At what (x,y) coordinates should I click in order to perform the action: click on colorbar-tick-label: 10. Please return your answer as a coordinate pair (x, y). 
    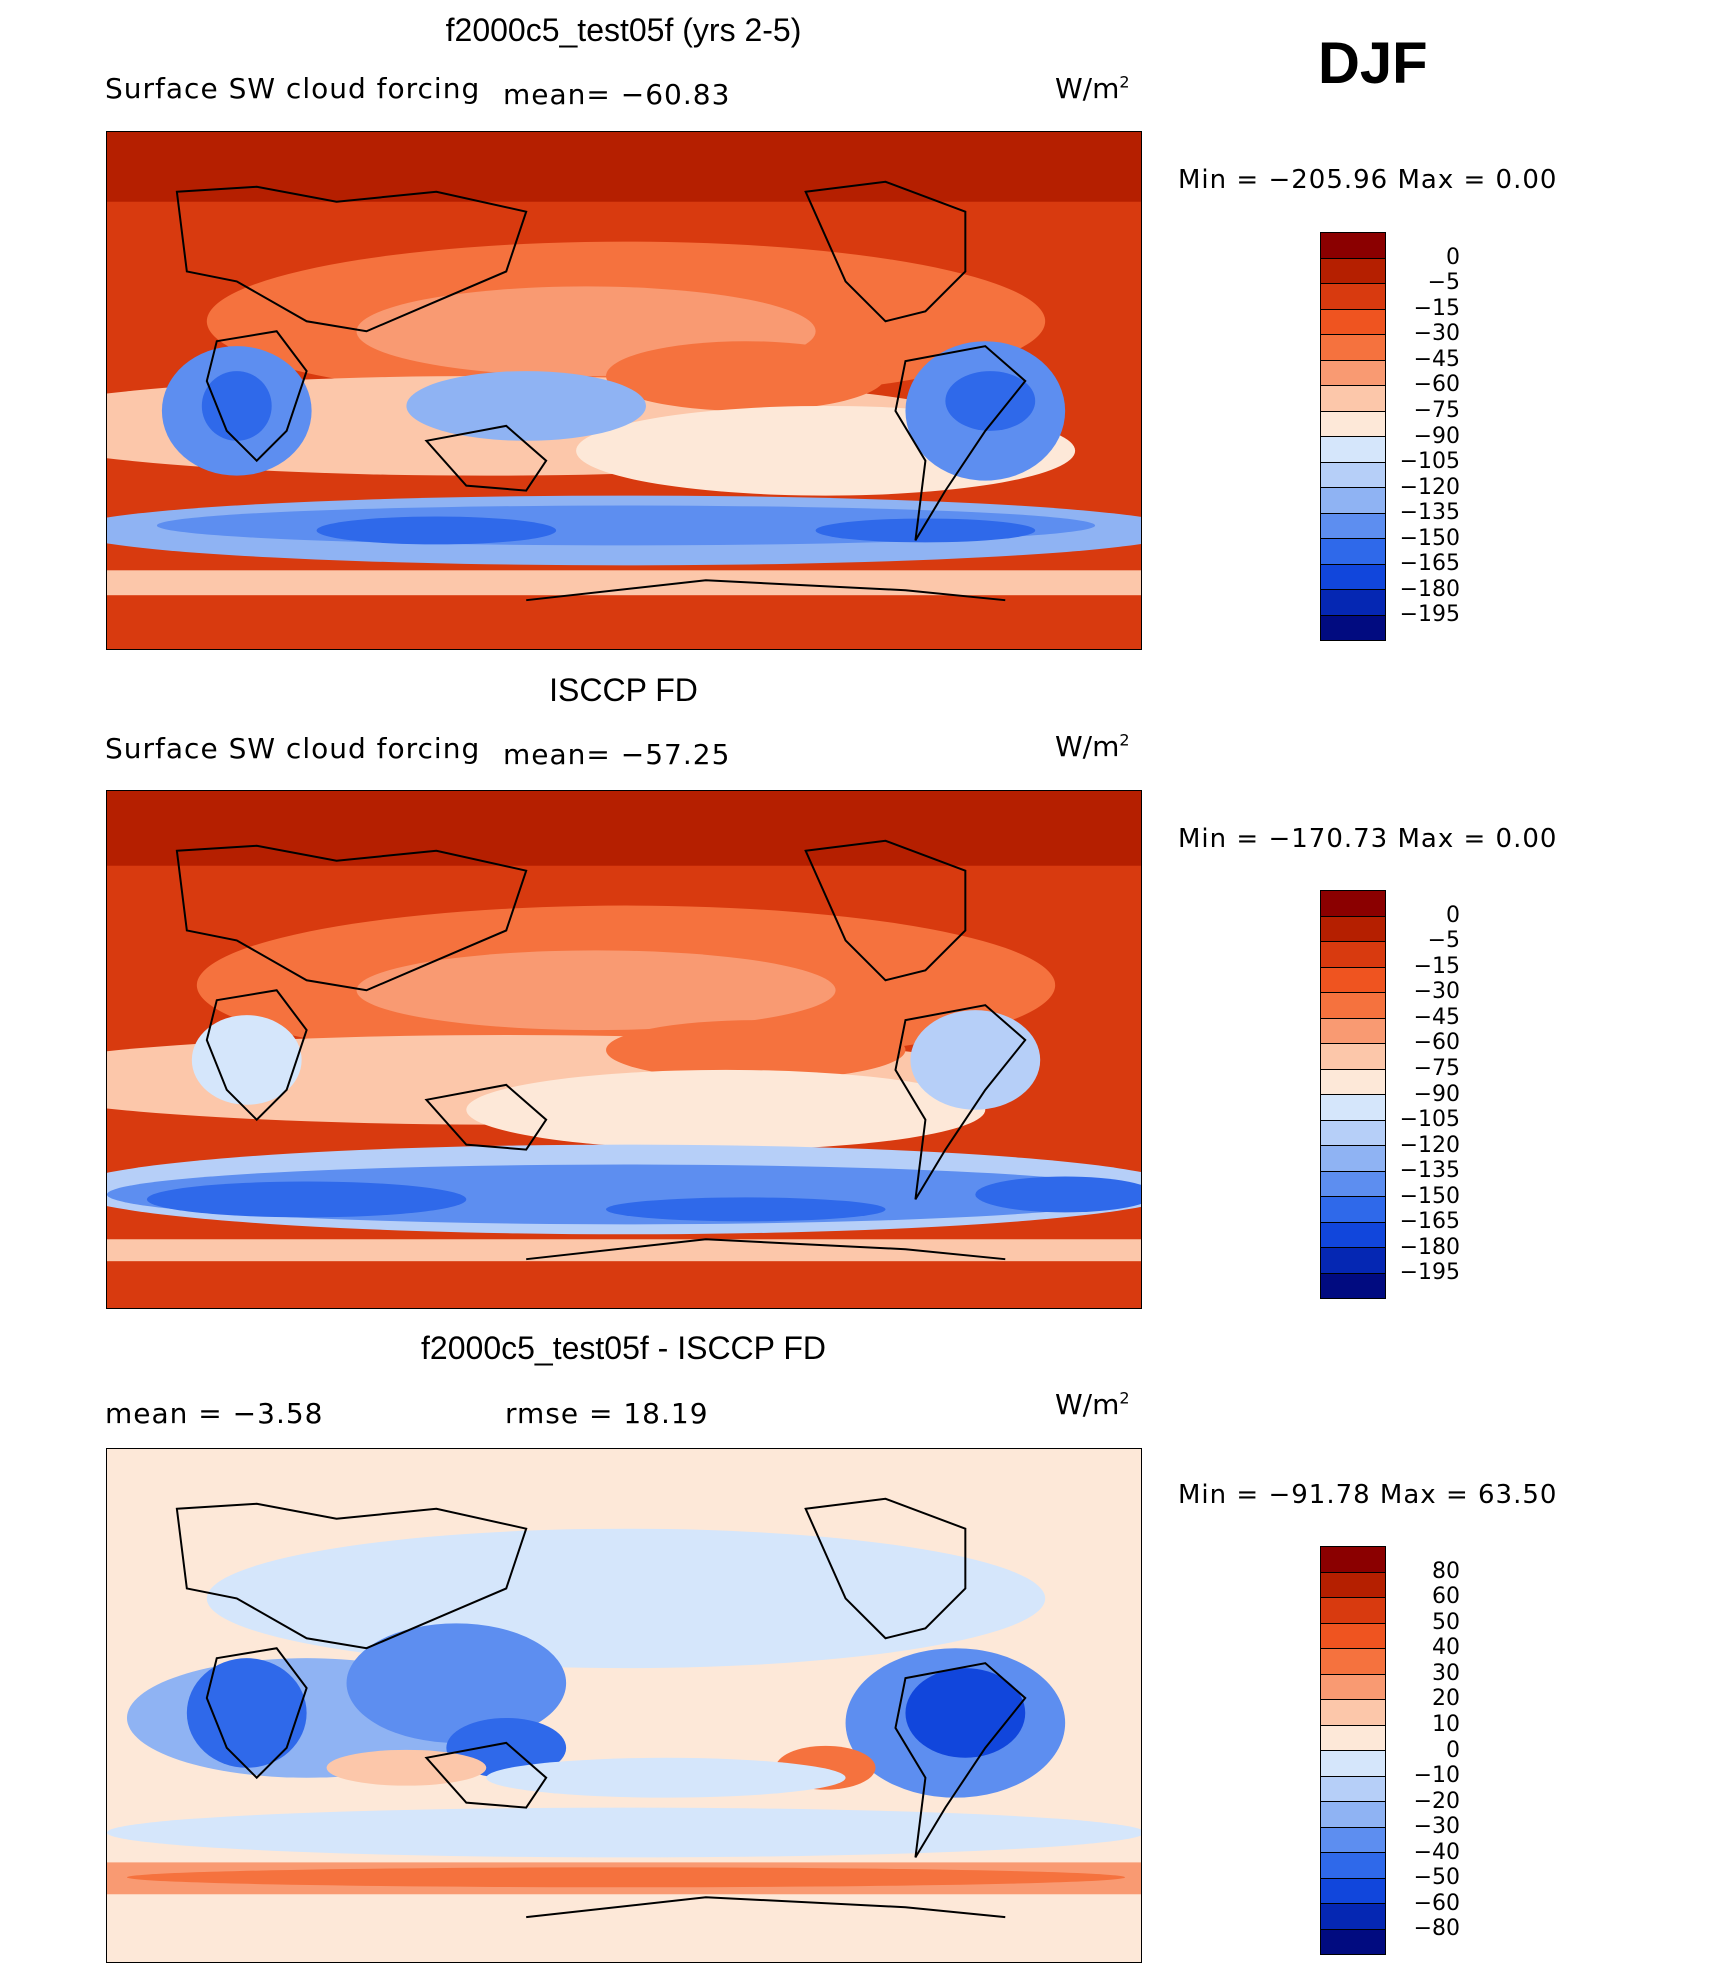
    Looking at the image, I should click on (1446, 1724).